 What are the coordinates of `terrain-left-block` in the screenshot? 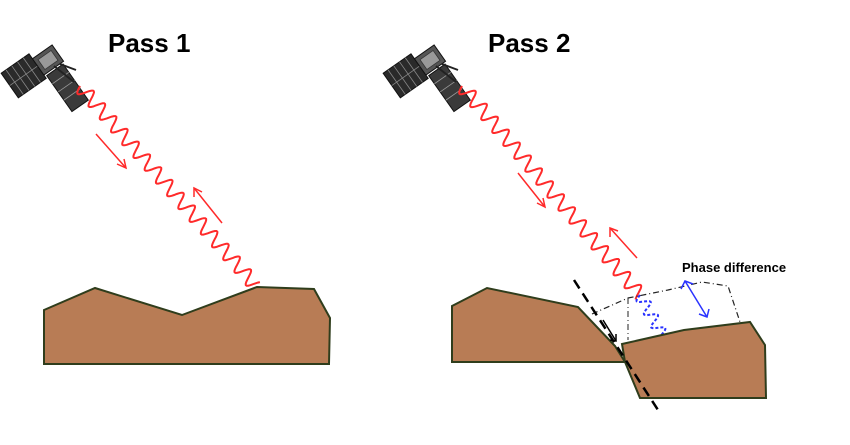 It's located at (539, 324).